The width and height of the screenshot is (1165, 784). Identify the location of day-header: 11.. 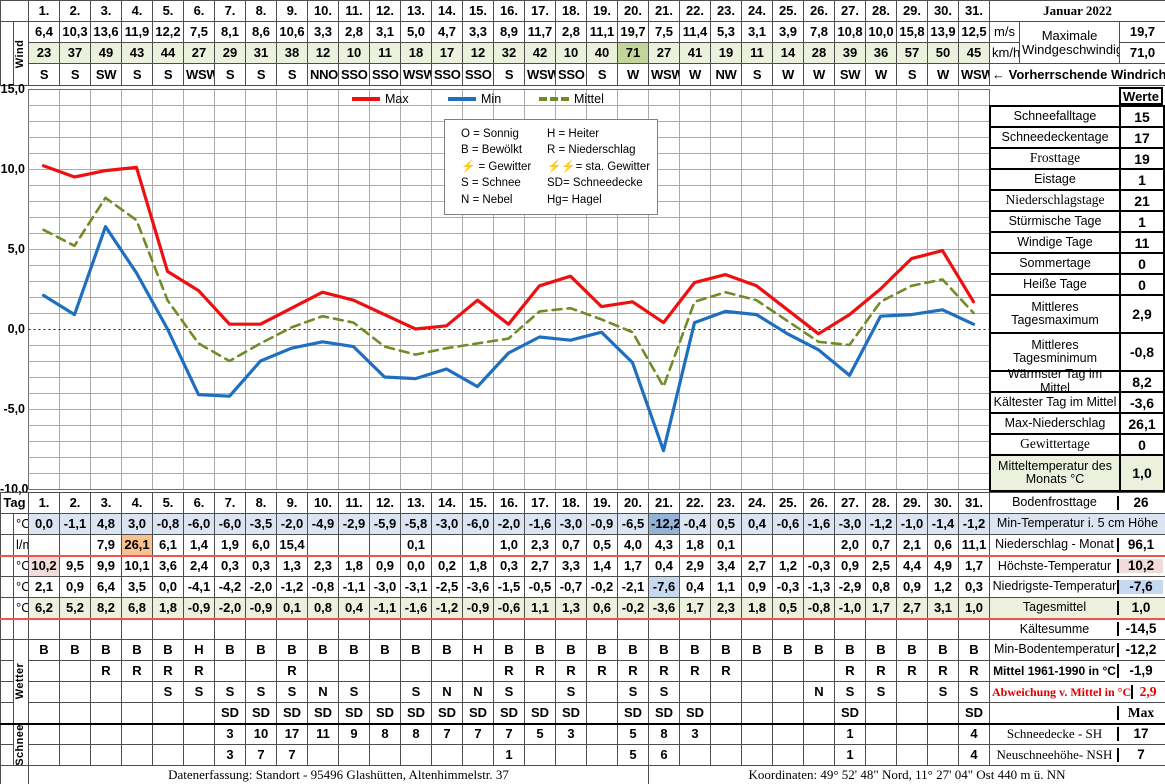
(354, 503).